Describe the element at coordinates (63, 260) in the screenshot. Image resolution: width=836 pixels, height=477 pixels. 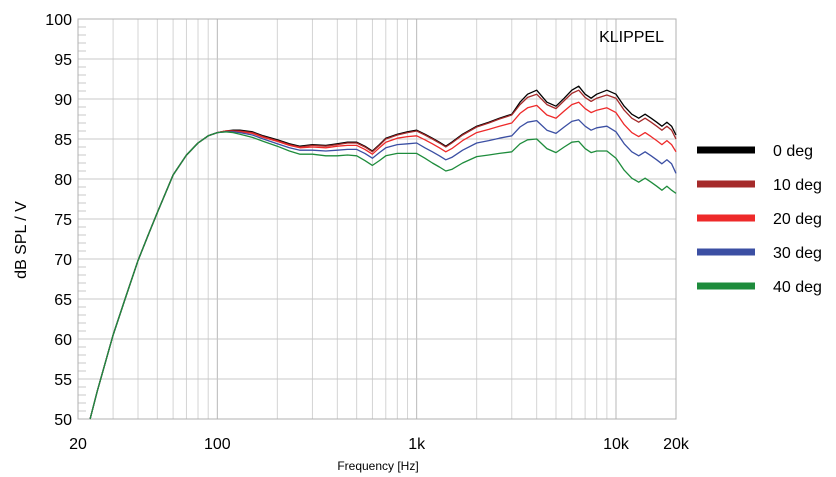
I see `y-tick-label: 70` at that location.